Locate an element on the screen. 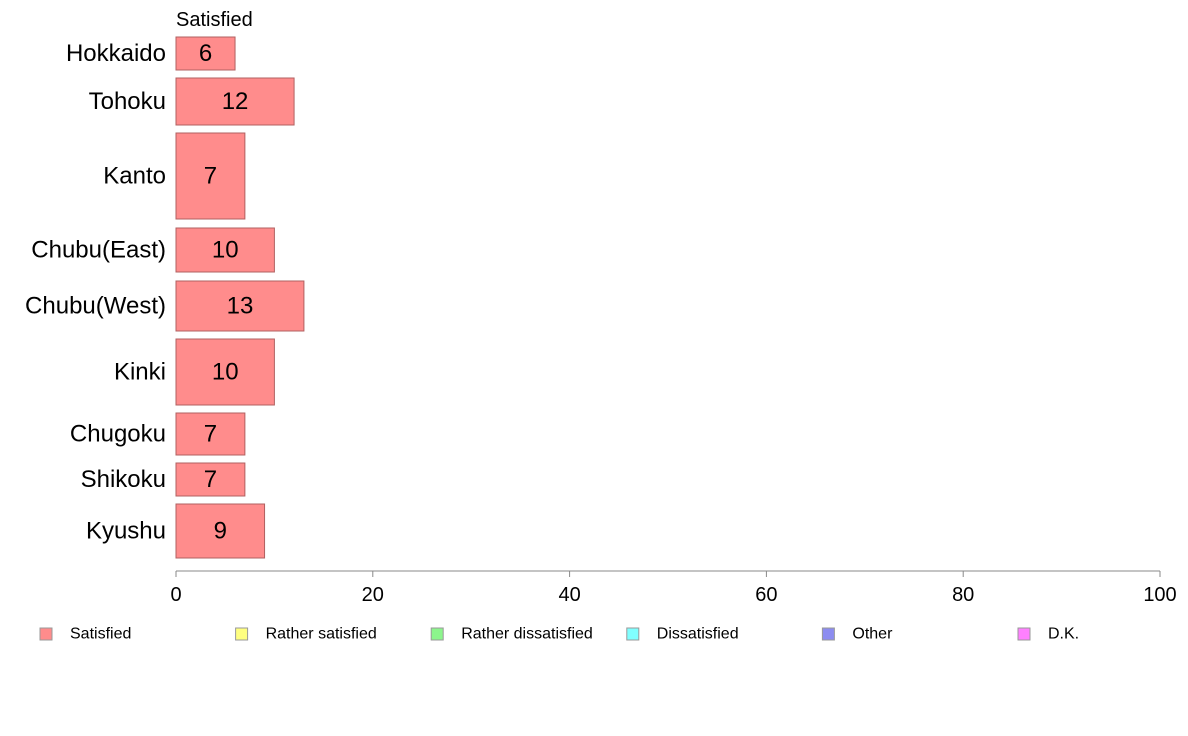  category-label: Kyushu is located at coordinates (126, 531).